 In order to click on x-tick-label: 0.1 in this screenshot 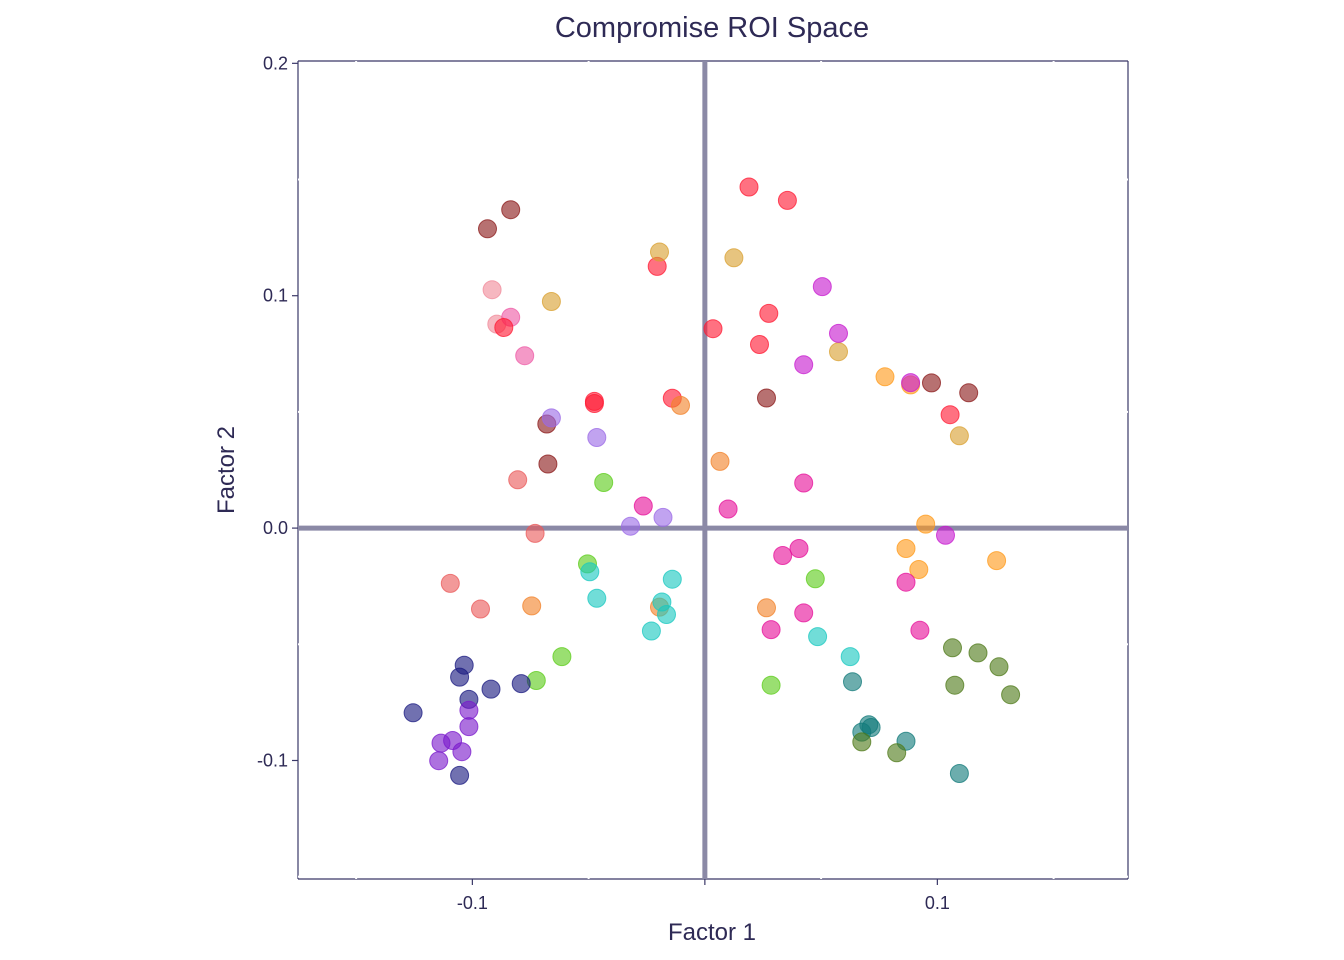, I will do `click(937, 903)`.